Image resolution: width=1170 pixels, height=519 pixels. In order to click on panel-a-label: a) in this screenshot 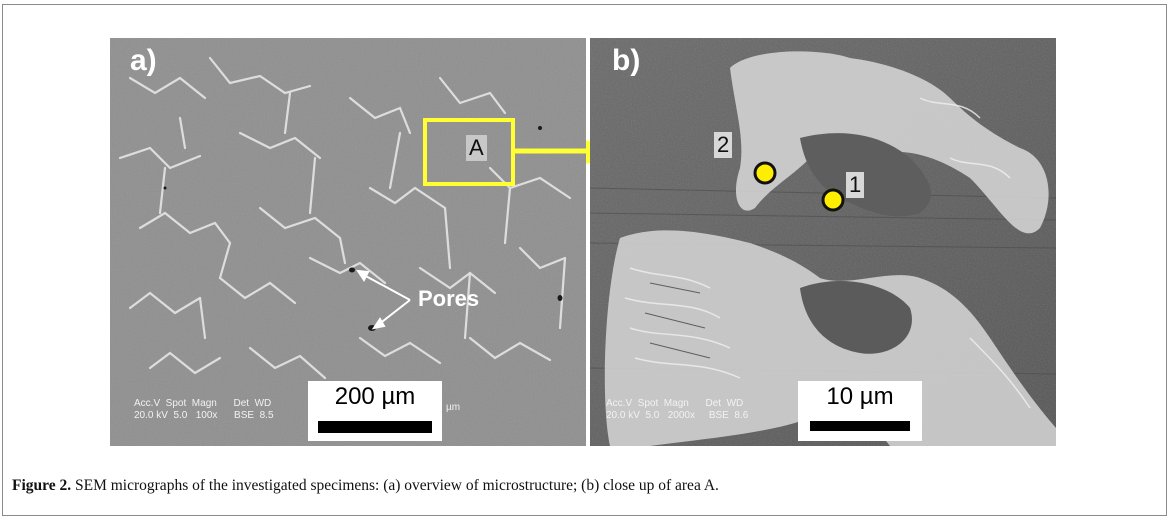, I will do `click(143, 60)`.